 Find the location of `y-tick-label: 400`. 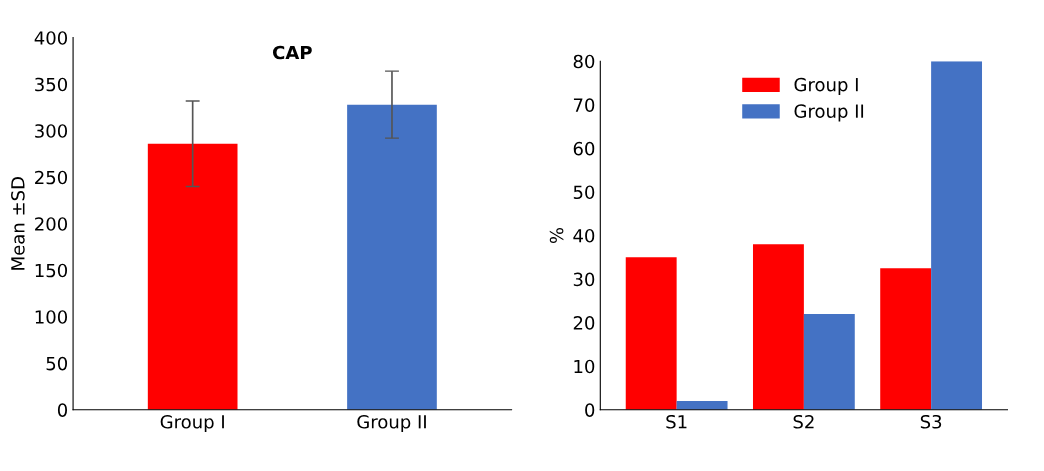

y-tick-label: 400 is located at coordinates (51, 38).